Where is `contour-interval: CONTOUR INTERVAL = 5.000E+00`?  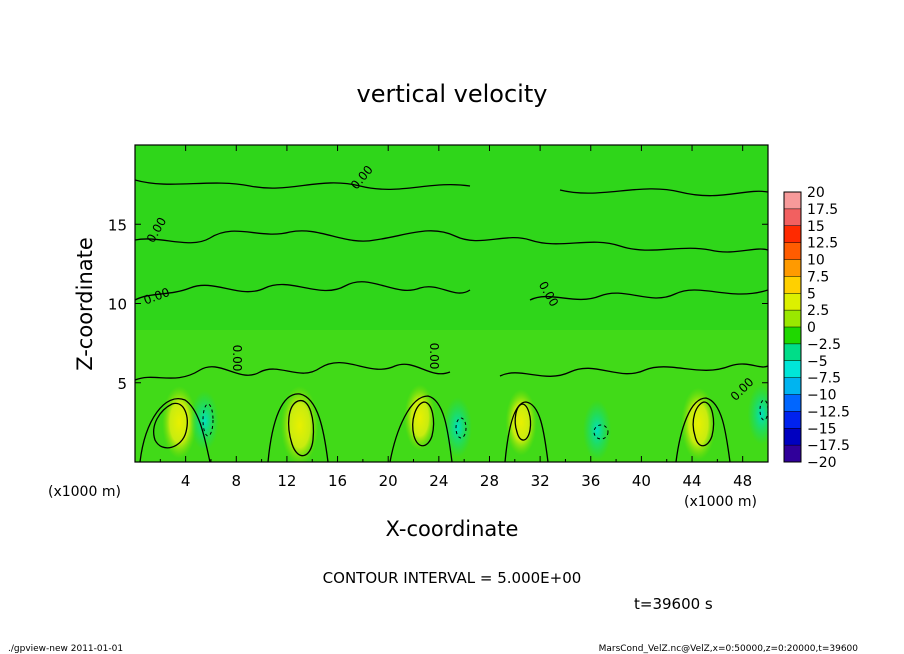
contour-interval: CONTOUR INTERVAL = 5.000E+00 is located at coordinates (452, 578).